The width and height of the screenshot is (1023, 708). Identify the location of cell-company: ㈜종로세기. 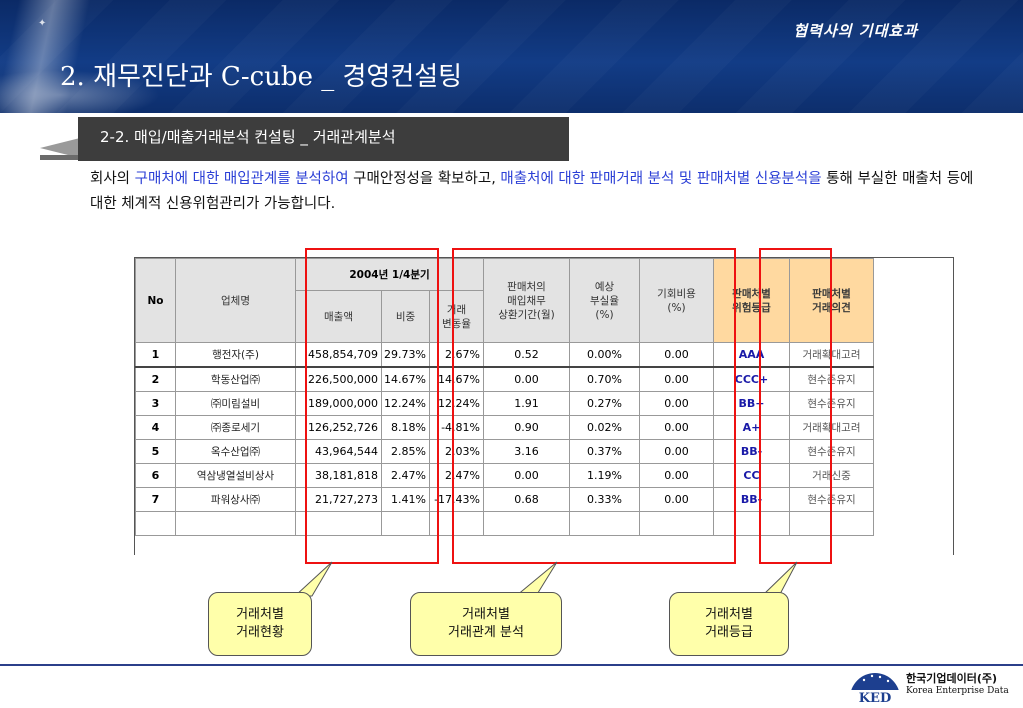
(235, 427).